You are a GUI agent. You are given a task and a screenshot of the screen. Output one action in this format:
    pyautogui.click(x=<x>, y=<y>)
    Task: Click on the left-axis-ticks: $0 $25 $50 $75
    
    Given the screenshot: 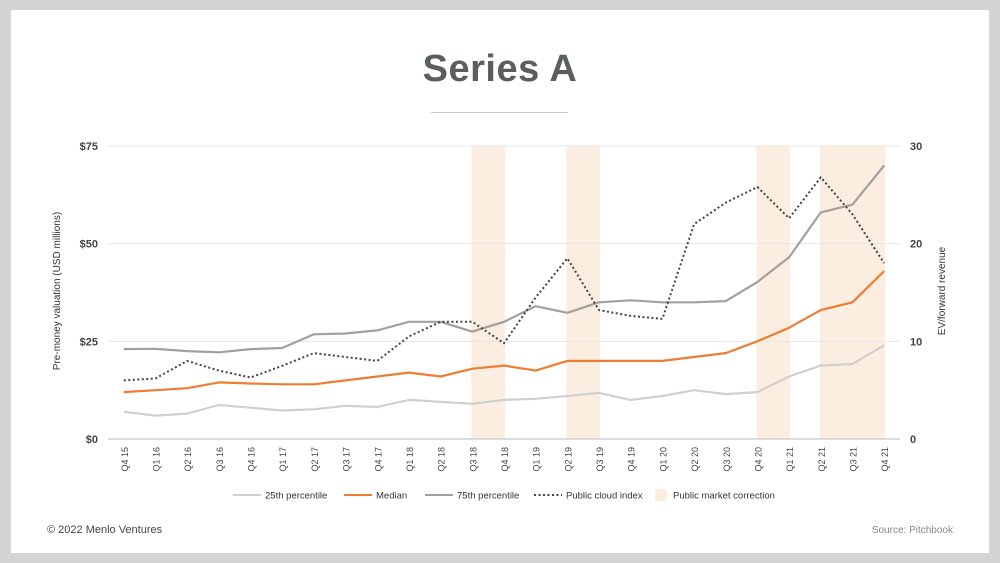 What is the action you would take?
    pyautogui.click(x=89, y=293)
    